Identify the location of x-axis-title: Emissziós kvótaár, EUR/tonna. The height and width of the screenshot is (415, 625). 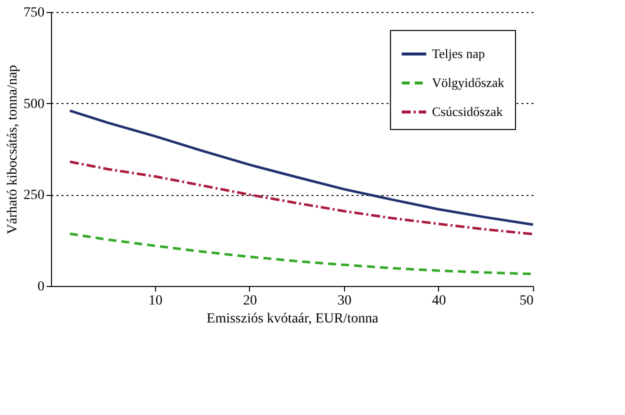
(293, 319).